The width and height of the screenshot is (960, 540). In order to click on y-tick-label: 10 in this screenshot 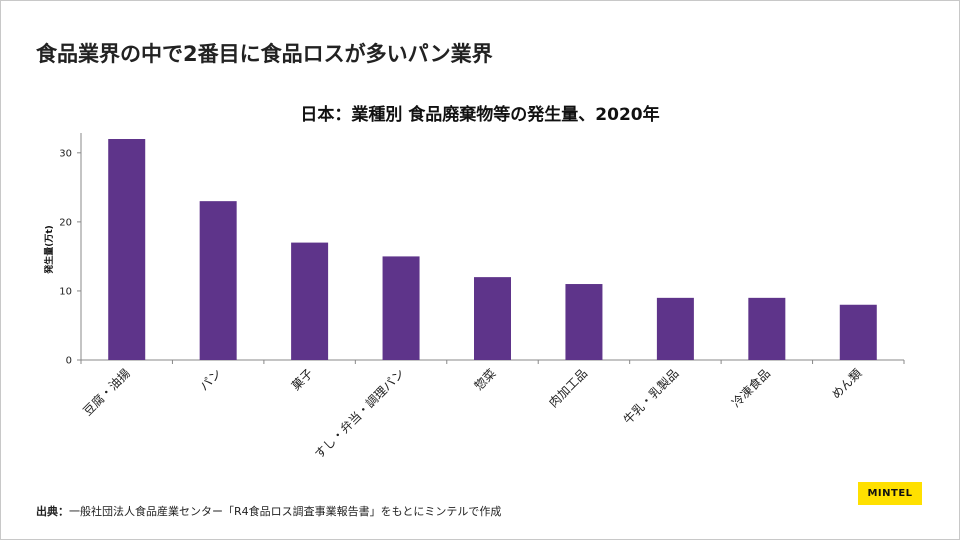, I will do `click(65, 291)`.